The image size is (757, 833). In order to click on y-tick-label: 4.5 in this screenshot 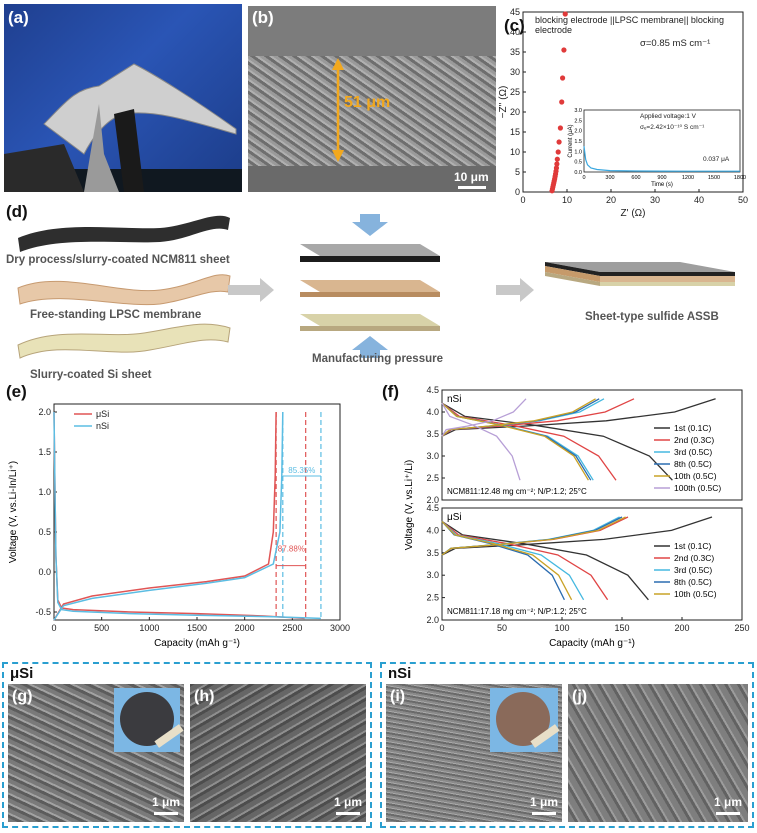, I will do `click(432, 508)`.